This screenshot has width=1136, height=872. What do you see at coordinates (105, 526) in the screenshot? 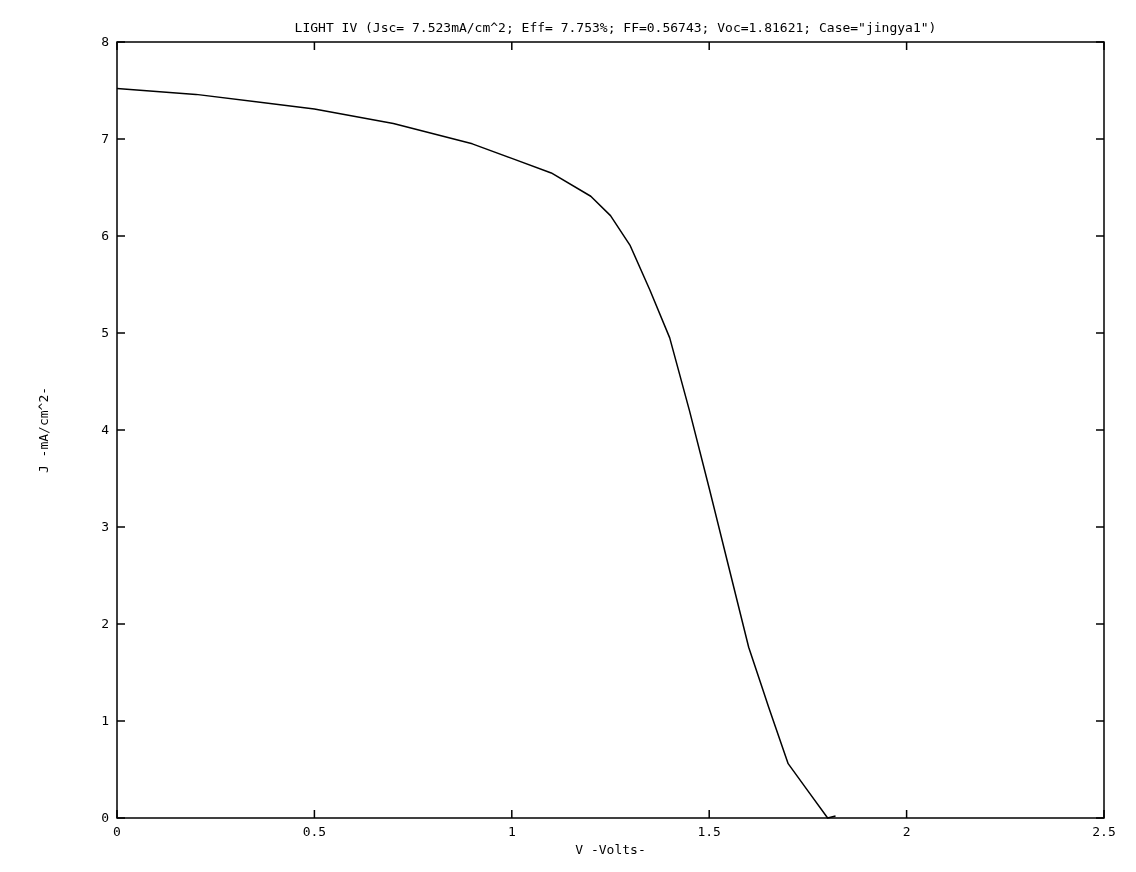
I see `y-tick-label: 3` at bounding box center [105, 526].